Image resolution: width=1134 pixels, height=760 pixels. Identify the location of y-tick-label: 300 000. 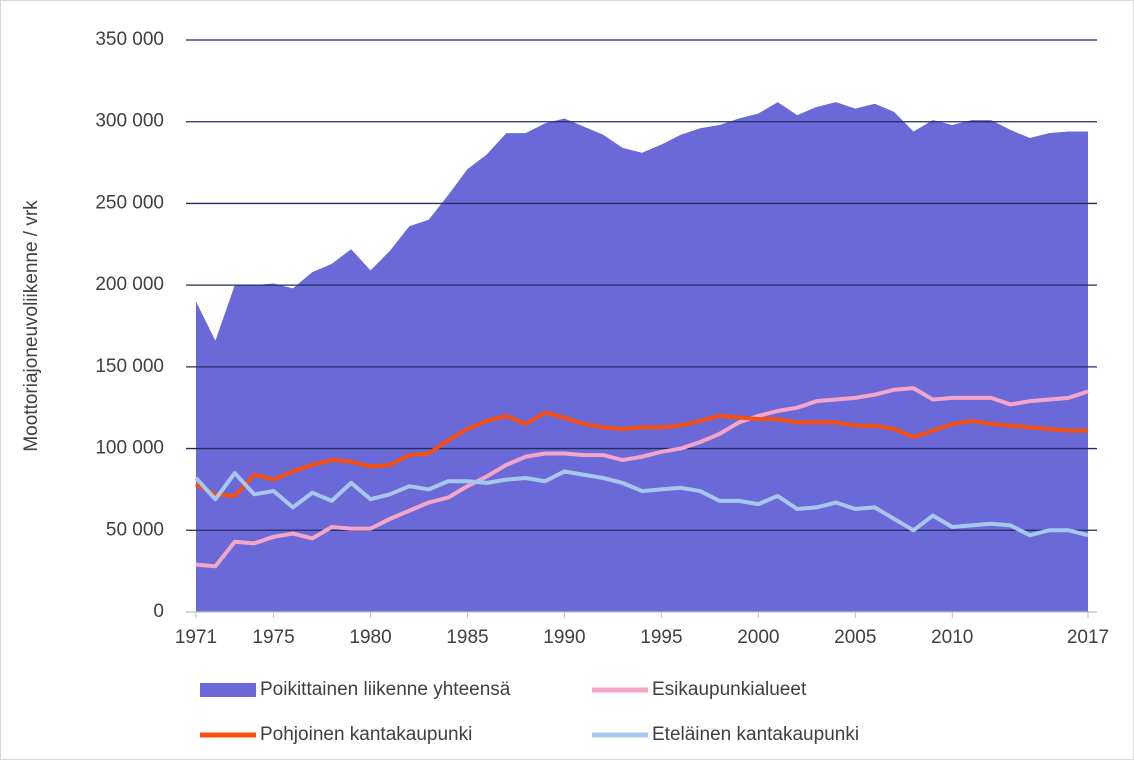
(129, 121).